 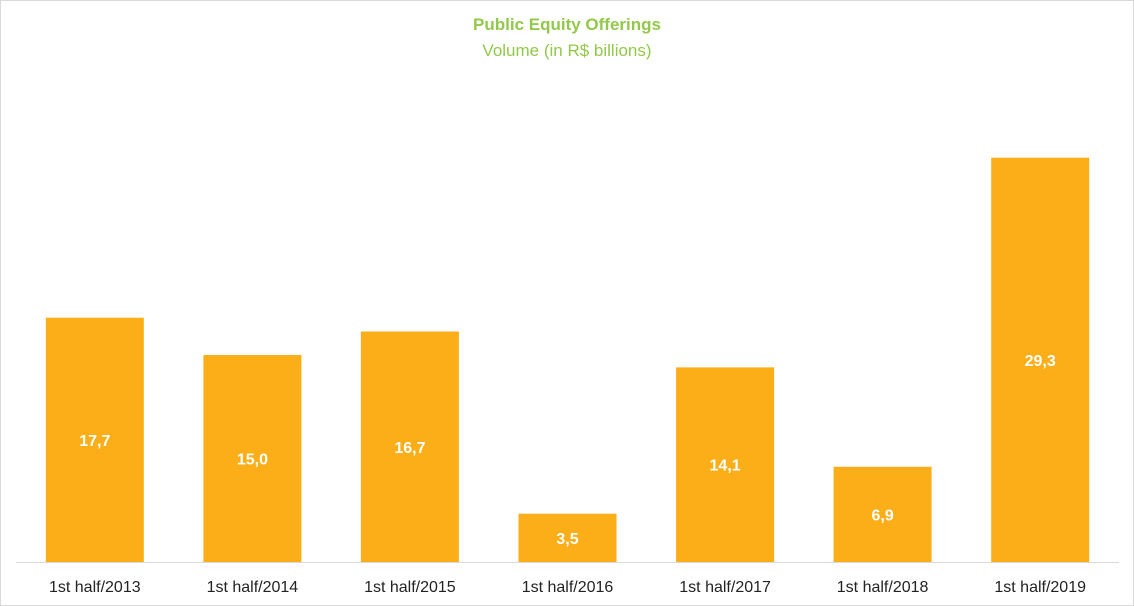 I want to click on data-label: 14,1, so click(x=725, y=466).